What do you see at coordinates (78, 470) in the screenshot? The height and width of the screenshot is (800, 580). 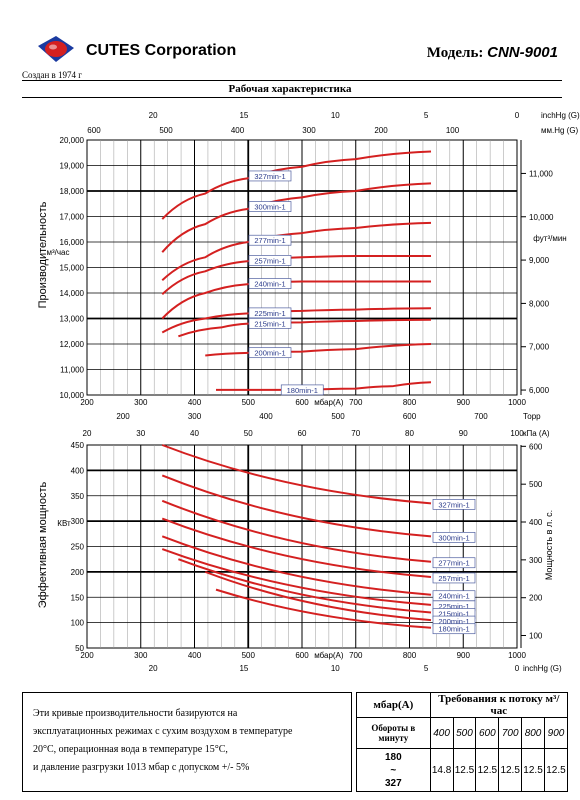 I see `y-tick-label: 400` at bounding box center [78, 470].